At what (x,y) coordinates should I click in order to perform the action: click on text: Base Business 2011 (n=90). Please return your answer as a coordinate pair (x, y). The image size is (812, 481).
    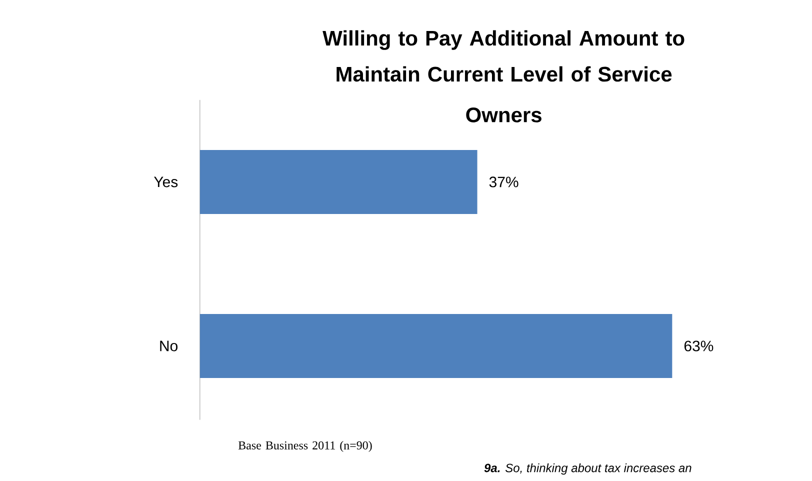
    Looking at the image, I should click on (305, 446).